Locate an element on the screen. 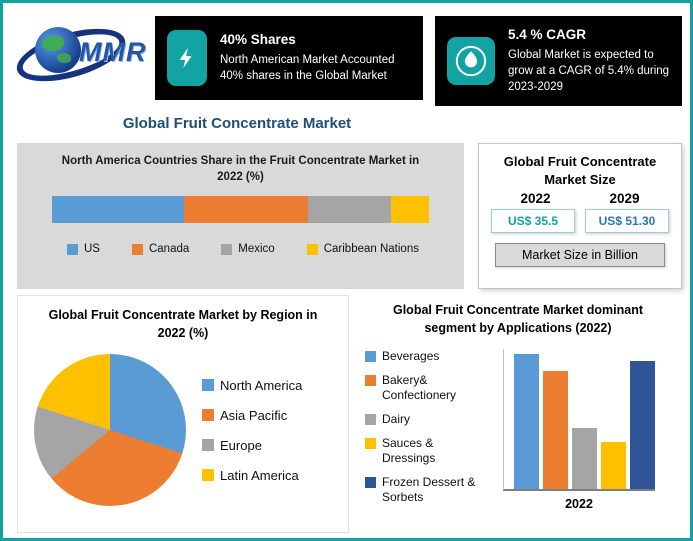 The image size is (693, 541). stacked-segment-caribbean-nations is located at coordinates (410, 210).